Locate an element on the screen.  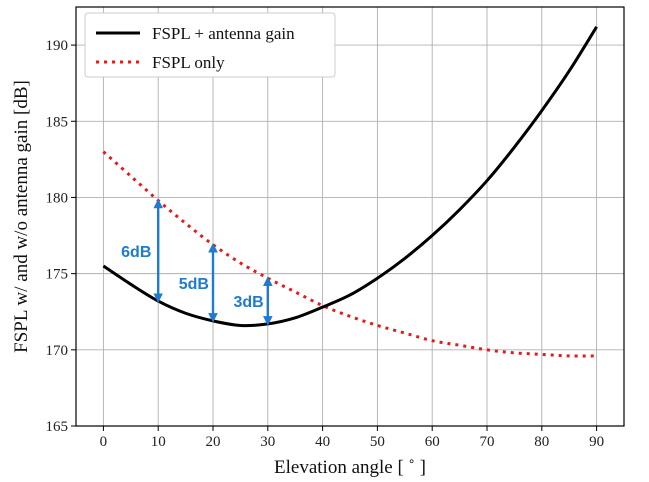
x-tick-label: 70 is located at coordinates (487, 442).